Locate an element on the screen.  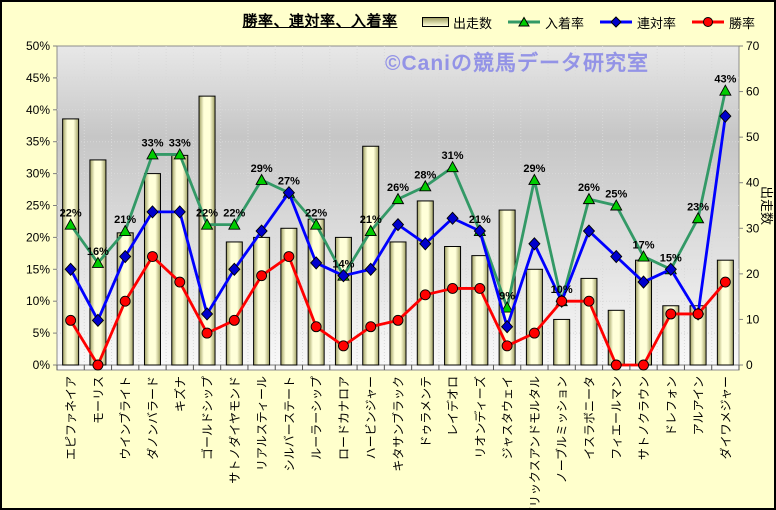
x-axis-category-label: ロードカナロア is located at coordinates (344, 418).